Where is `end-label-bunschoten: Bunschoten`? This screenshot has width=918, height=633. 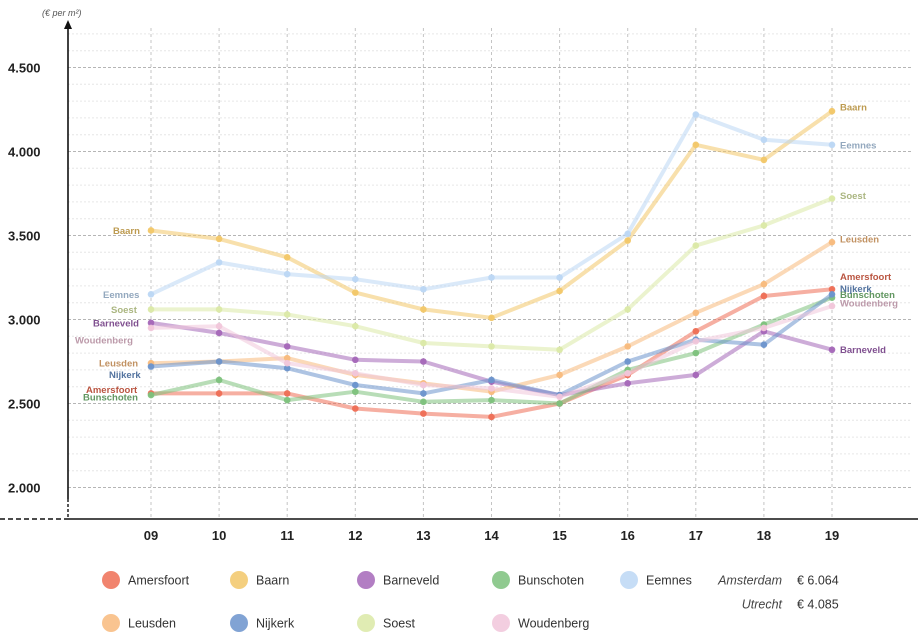 end-label-bunschoten: Bunschoten is located at coordinates (867, 295).